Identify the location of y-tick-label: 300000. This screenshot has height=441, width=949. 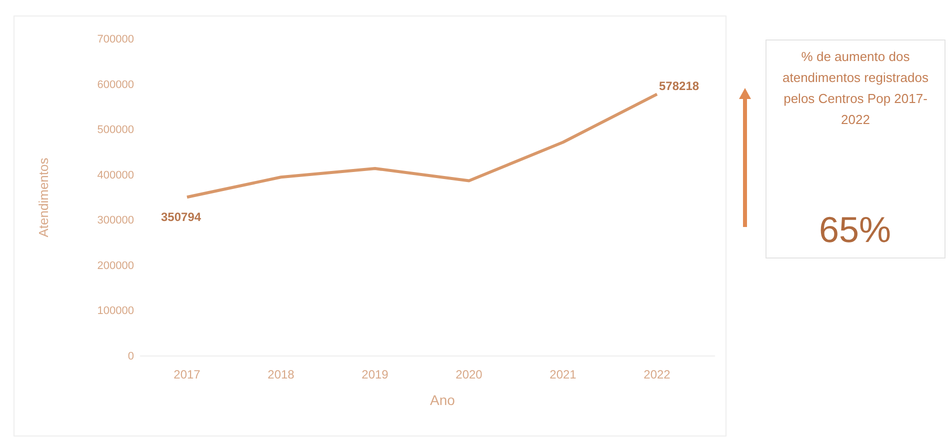
(115, 220).